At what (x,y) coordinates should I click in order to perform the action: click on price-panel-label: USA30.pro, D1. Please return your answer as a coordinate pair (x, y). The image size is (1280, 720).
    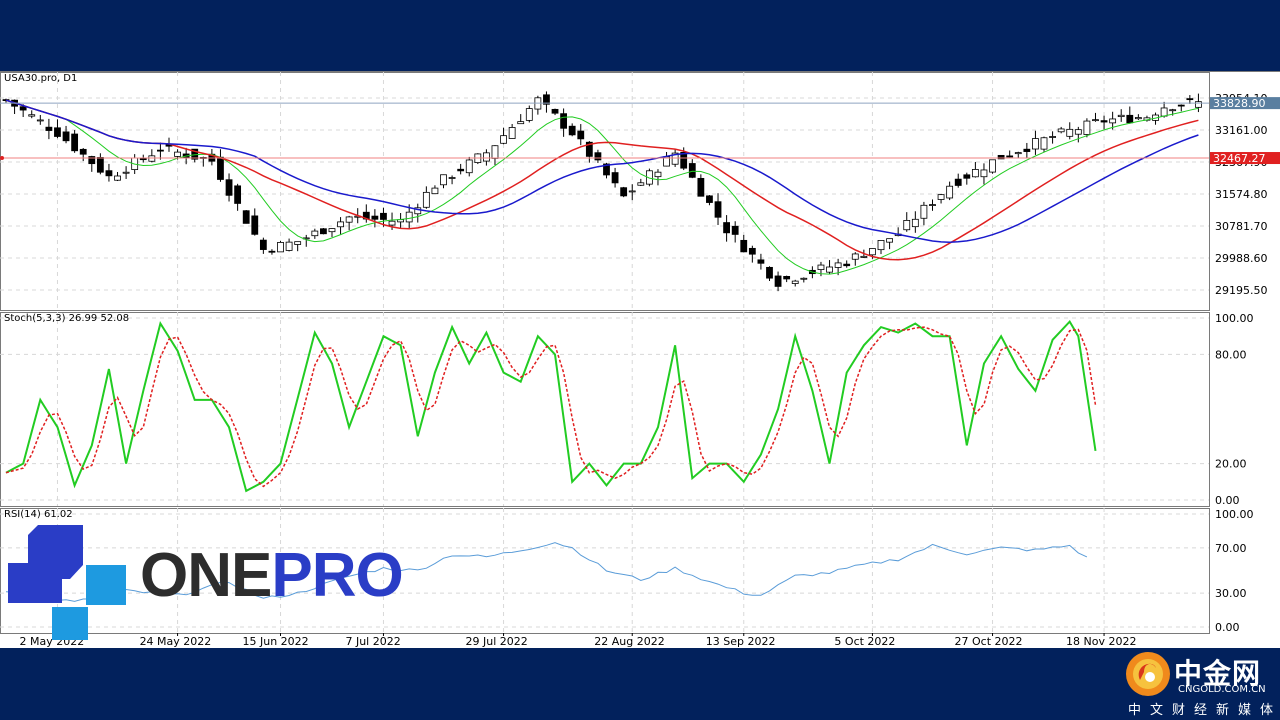
    Looking at the image, I should click on (40, 78).